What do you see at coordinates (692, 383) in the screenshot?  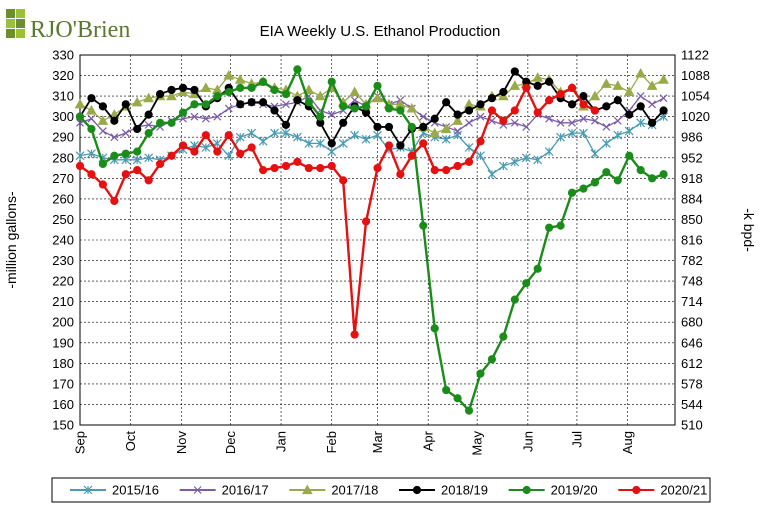 I see `y2-tick-label: 578` at bounding box center [692, 383].